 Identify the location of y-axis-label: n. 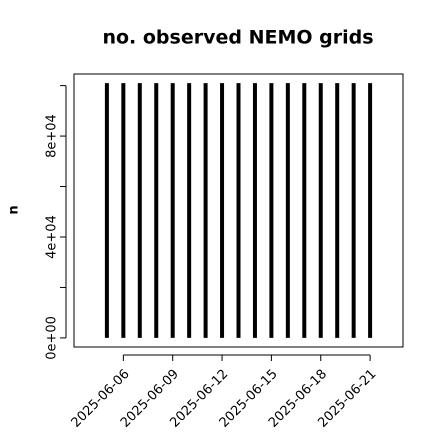
(14, 209).